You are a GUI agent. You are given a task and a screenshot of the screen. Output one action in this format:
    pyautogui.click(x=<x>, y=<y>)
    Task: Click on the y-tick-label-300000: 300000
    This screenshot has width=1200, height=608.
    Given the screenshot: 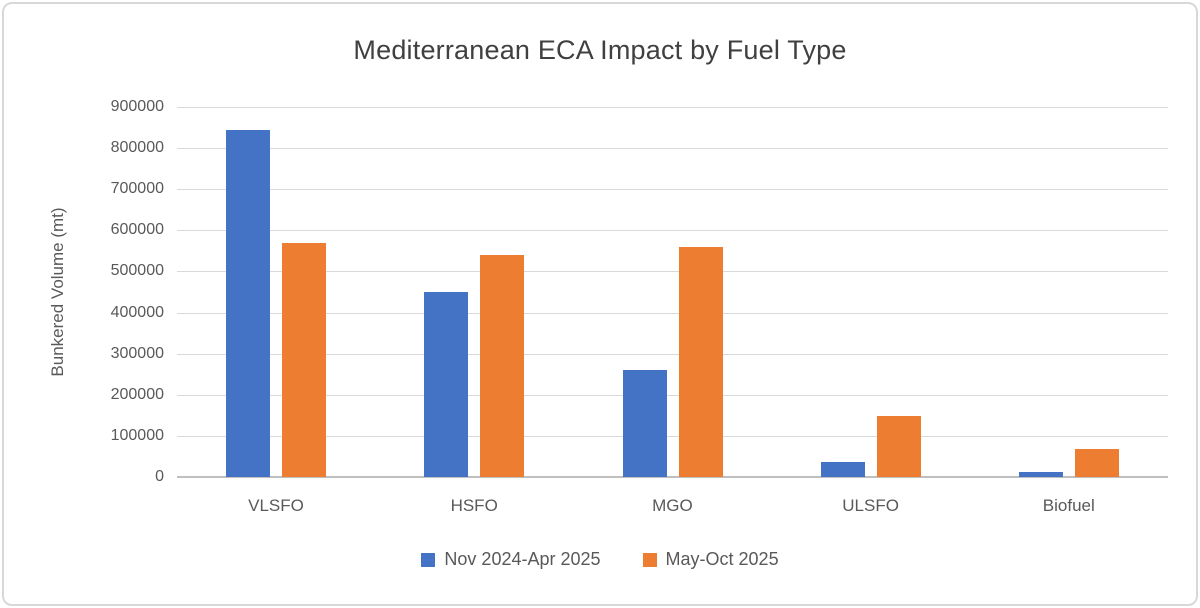 What is the action you would take?
    pyautogui.click(x=137, y=353)
    